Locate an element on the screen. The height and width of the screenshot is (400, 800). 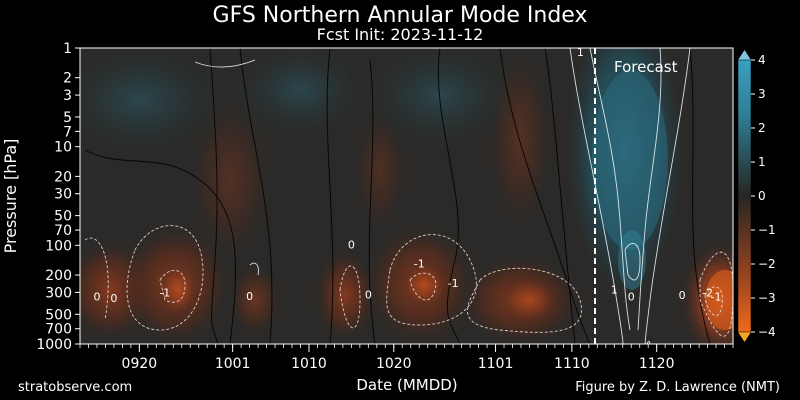
colorbar-tick-label: −4 is located at coordinates (767, 332).